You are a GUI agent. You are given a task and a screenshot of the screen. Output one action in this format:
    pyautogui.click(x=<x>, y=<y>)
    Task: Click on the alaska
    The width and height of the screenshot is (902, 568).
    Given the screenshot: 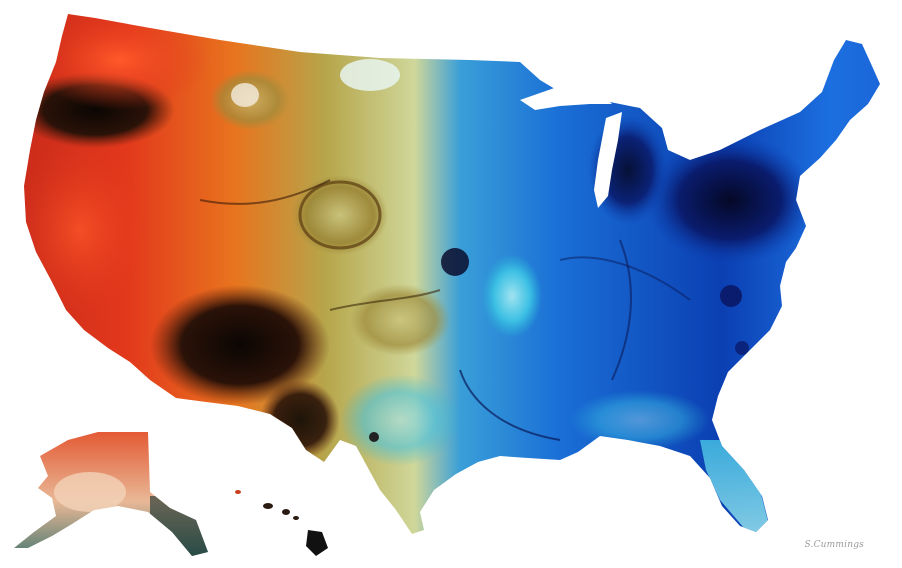 What is the action you would take?
    pyautogui.click(x=111, y=494)
    